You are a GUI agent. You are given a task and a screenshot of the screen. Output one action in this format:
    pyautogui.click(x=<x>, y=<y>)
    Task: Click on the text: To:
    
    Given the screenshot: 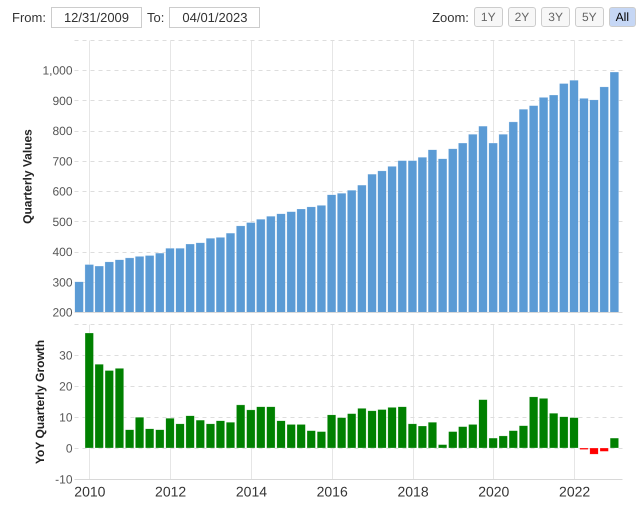 What is the action you would take?
    pyautogui.click(x=155, y=17)
    